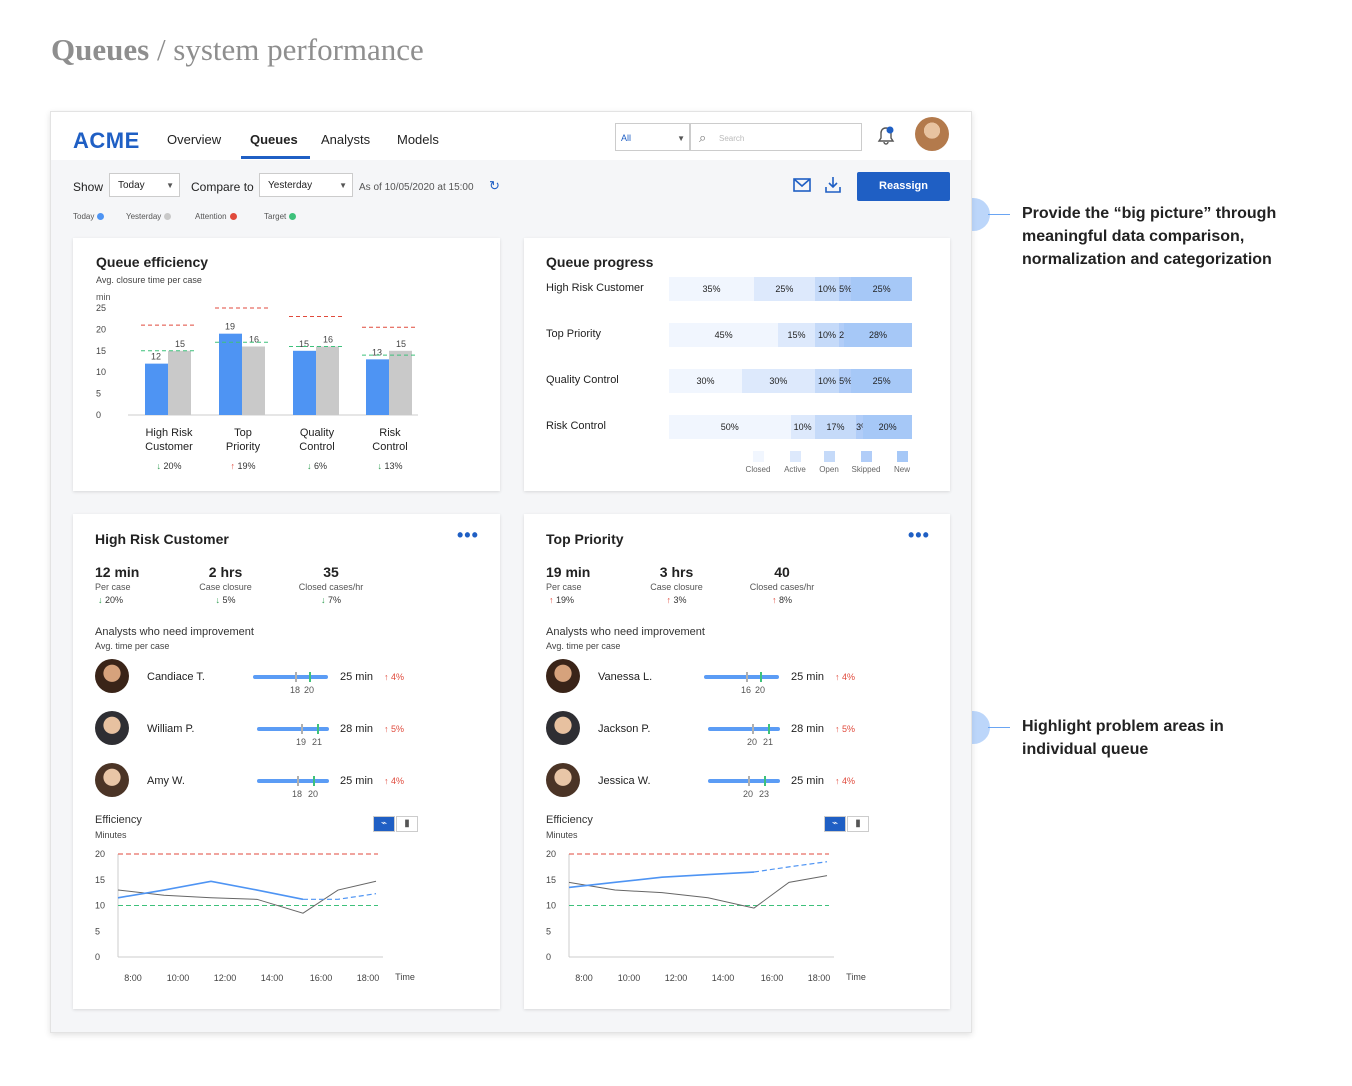  What do you see at coordinates (585, 539) in the screenshot?
I see `card-title: Top Priority` at bounding box center [585, 539].